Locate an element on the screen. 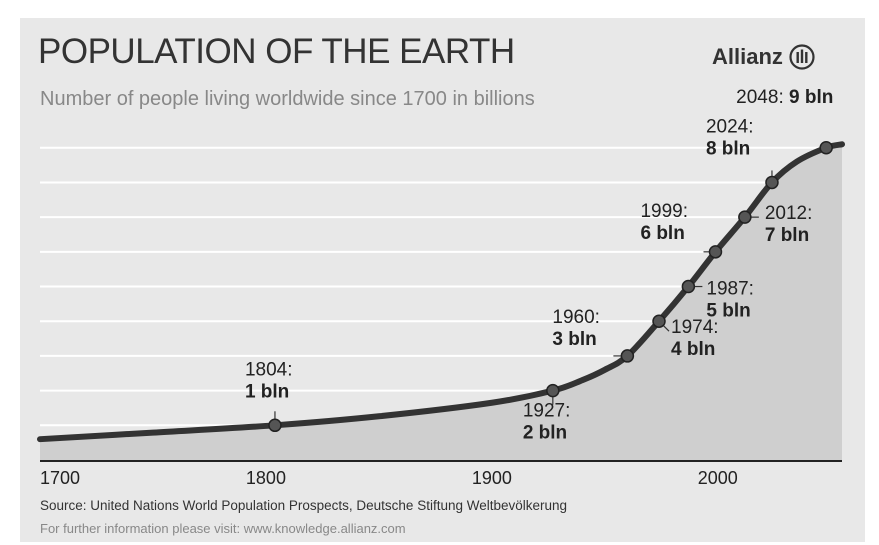  annotation-2048: 2048: 9 bln is located at coordinates (784, 97).